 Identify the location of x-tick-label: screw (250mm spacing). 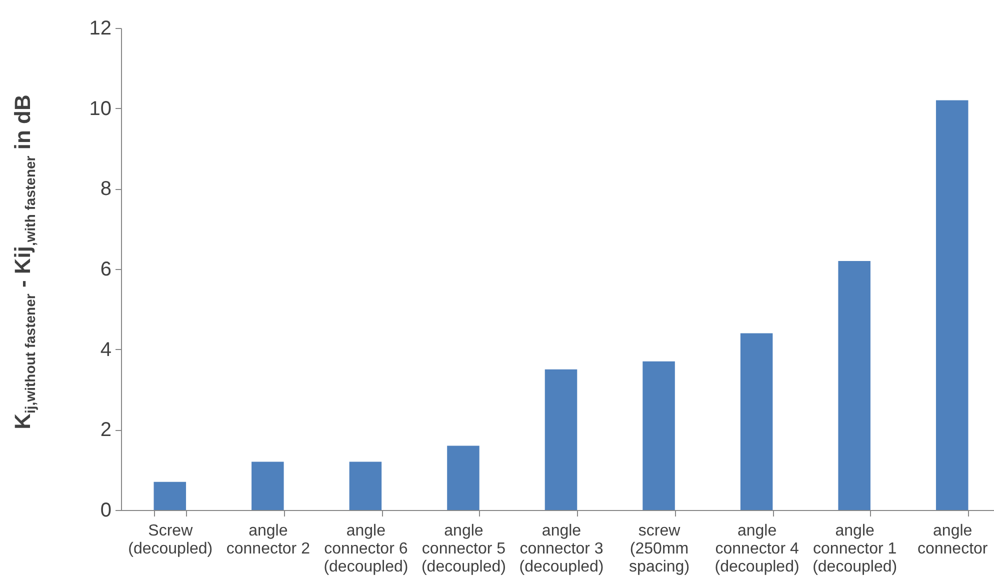
(659, 549).